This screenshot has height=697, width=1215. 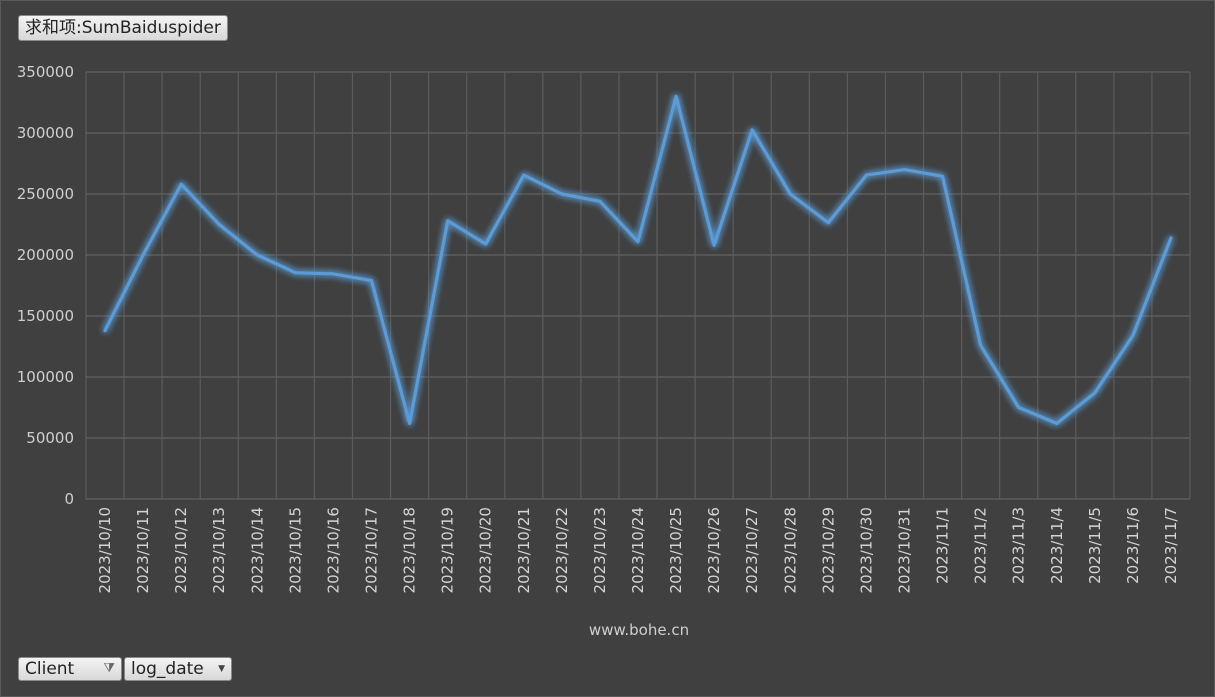 What do you see at coordinates (50, 438) in the screenshot?
I see `y-tick-label: 50000` at bounding box center [50, 438].